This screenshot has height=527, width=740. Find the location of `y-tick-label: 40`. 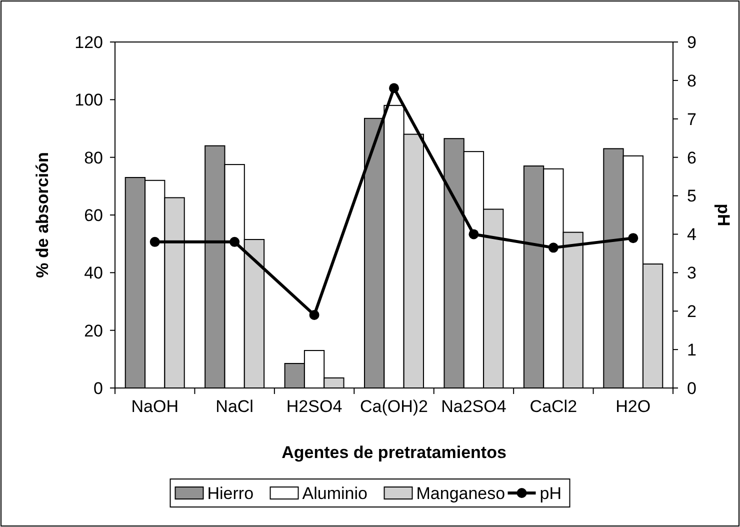

y-tick-label: 40 is located at coordinates (93, 273).